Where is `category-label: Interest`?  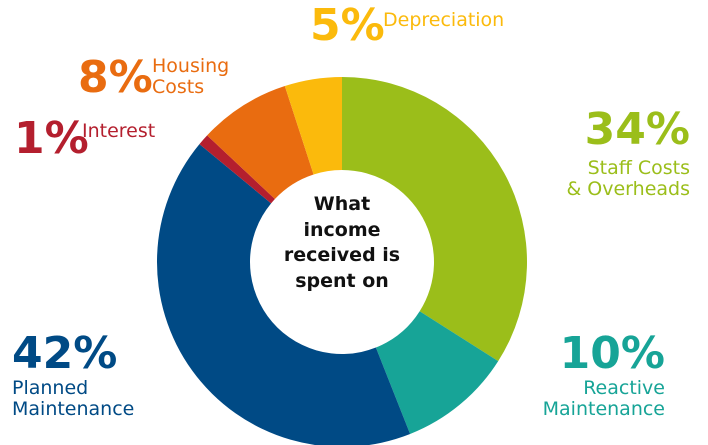 category-label: Interest is located at coordinates (119, 131).